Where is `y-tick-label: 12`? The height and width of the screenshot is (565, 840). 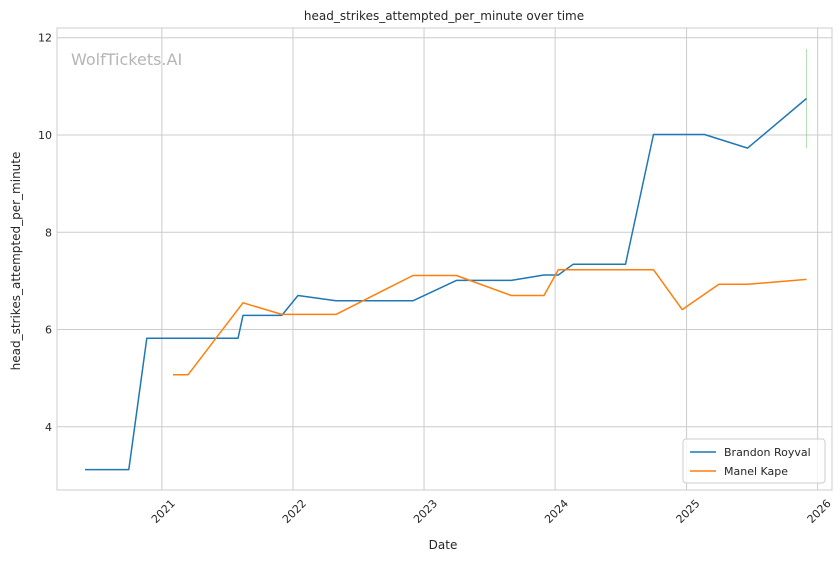
y-tick-label: 12 is located at coordinates (45, 38).